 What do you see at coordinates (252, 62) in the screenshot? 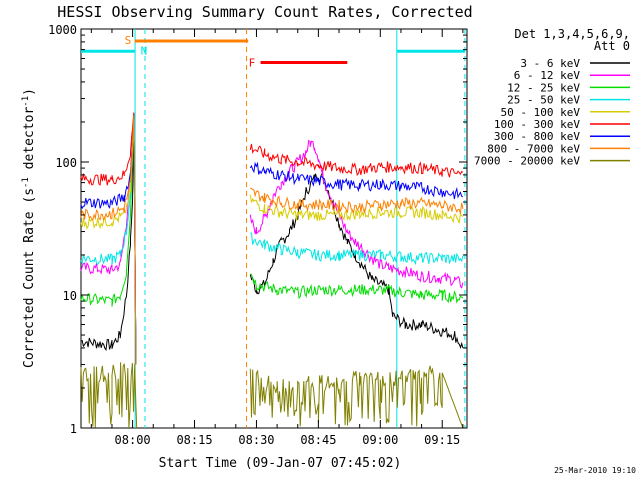
I see `flare-bar-label: F` at bounding box center [252, 62].